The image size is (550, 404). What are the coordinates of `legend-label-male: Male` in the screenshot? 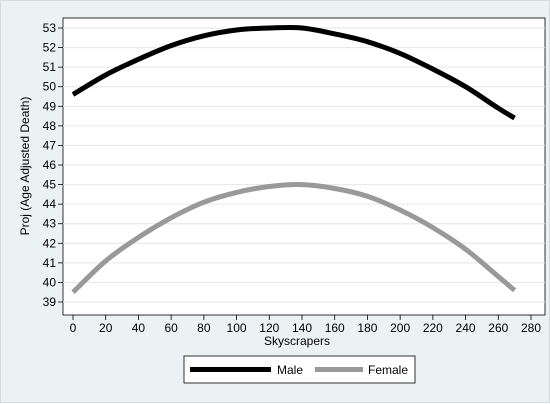 It's located at (290, 370).